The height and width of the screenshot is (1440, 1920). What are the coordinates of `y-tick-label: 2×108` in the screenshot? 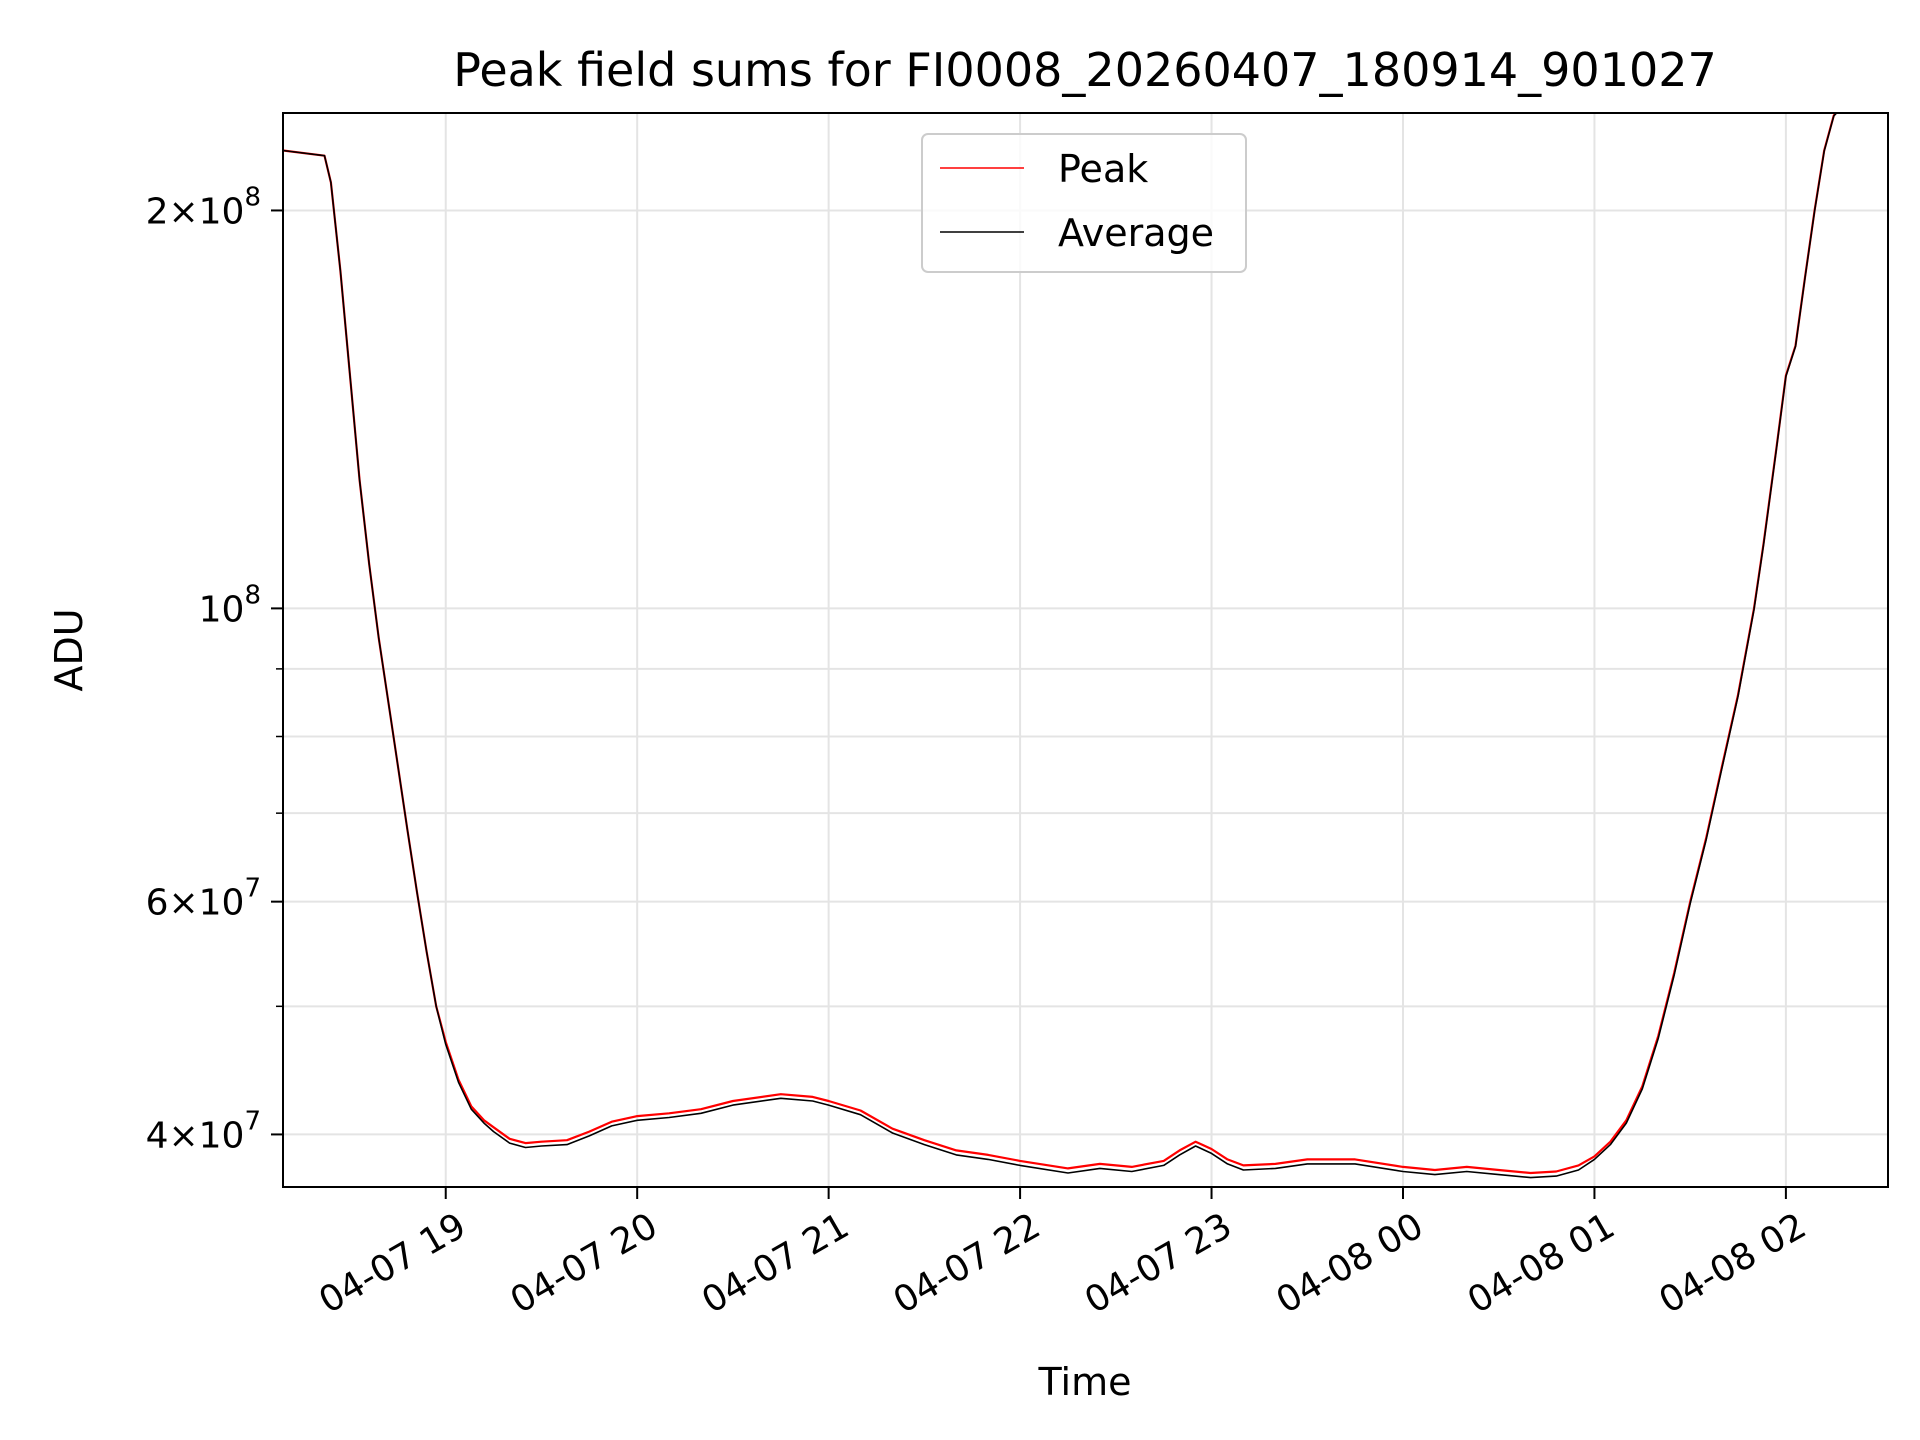 It's located at (203, 207).